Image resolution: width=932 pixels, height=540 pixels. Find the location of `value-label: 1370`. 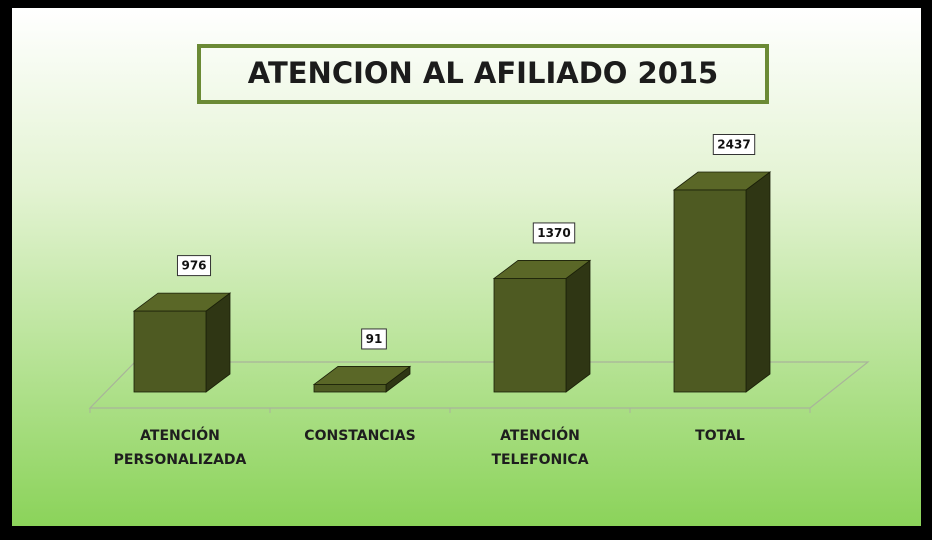

value-label: 1370 is located at coordinates (553, 233).